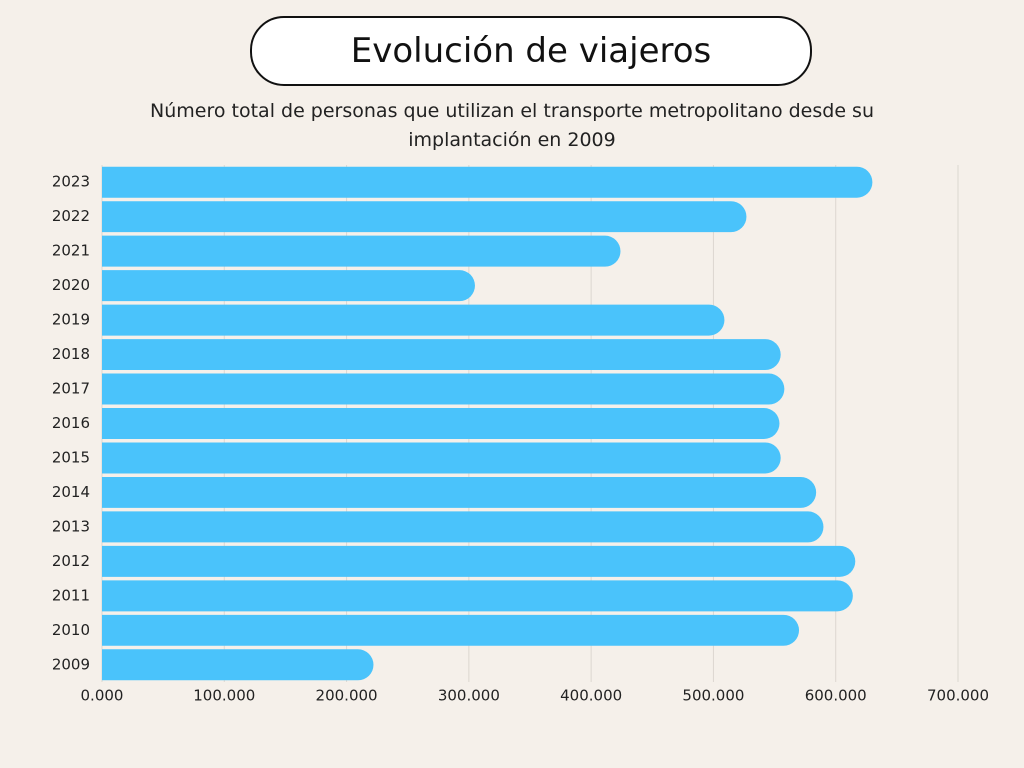 The height and width of the screenshot is (768, 1024). What do you see at coordinates (71, 526) in the screenshot?
I see `y-tick-label: 2013` at bounding box center [71, 526].